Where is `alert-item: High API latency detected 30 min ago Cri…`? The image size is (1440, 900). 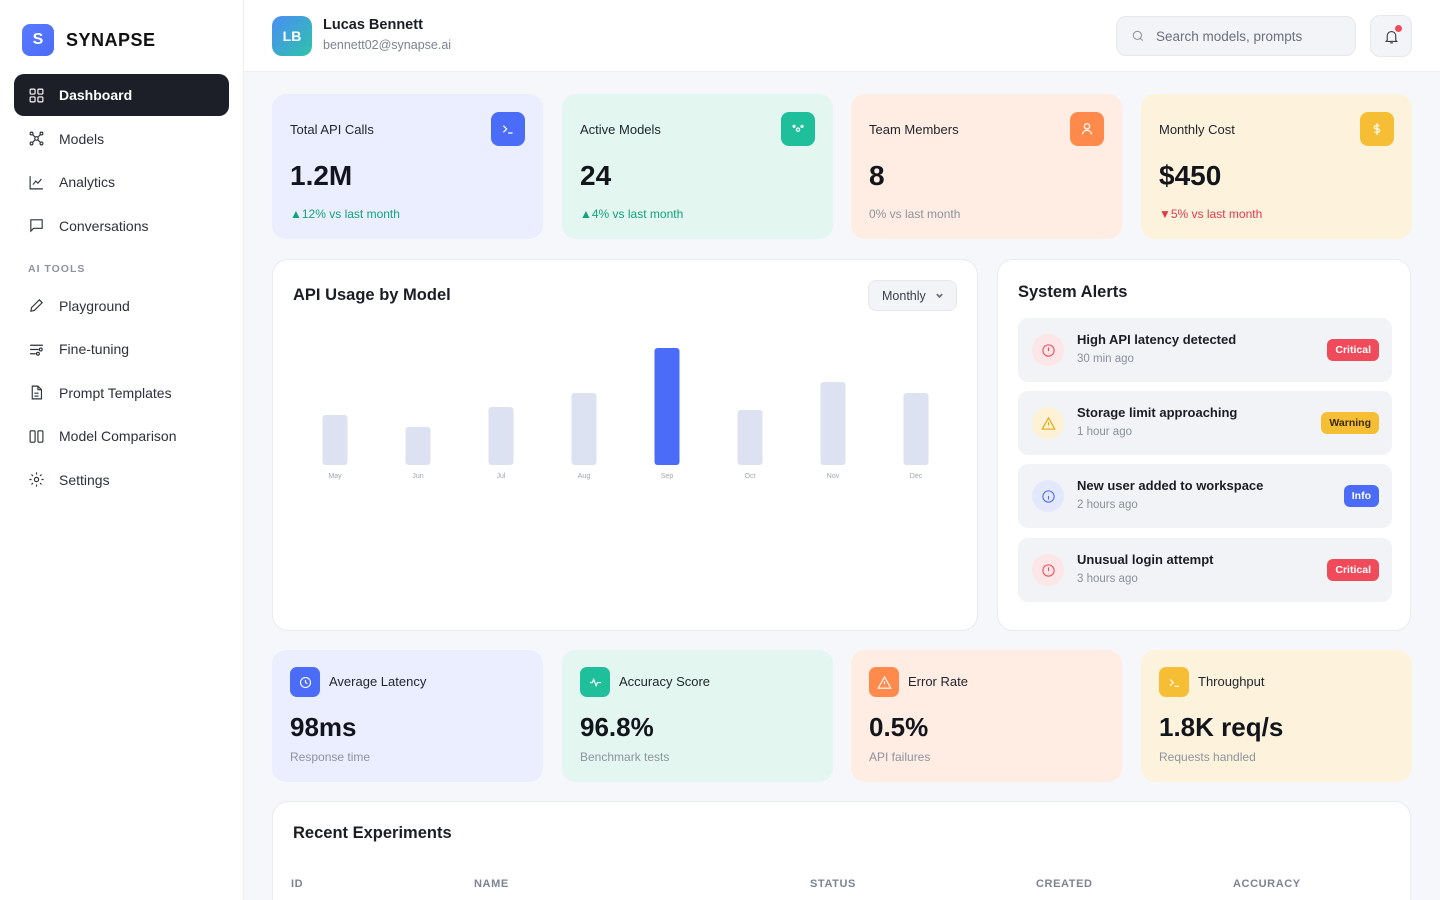 alert-item: High API latency detected 30 min ago Cri… is located at coordinates (1205, 350).